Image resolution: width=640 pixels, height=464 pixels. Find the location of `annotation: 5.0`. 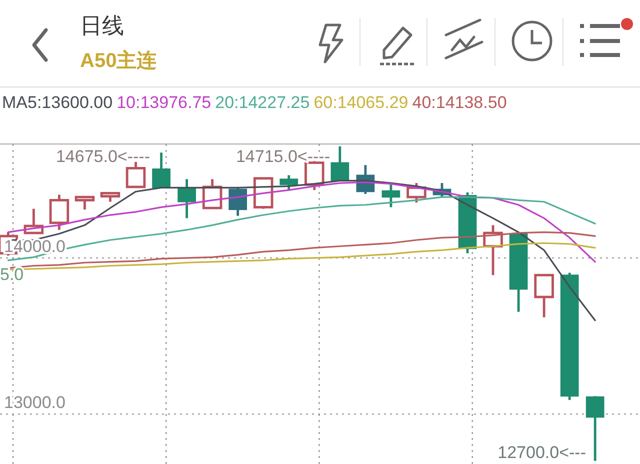

annotation: 5.0 is located at coordinates (12, 274).